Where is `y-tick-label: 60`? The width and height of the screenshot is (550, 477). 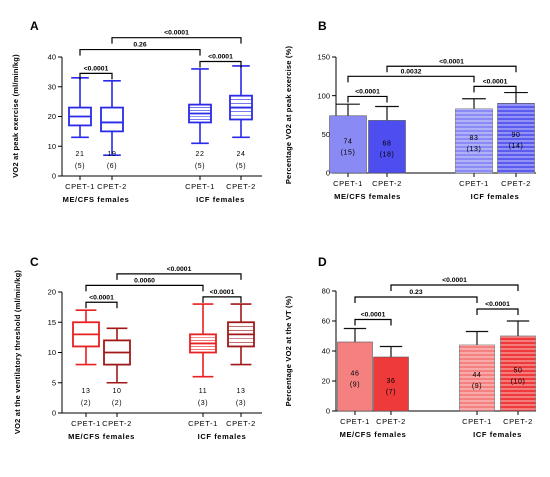
y-tick-label: 60 is located at coordinates (326, 321).